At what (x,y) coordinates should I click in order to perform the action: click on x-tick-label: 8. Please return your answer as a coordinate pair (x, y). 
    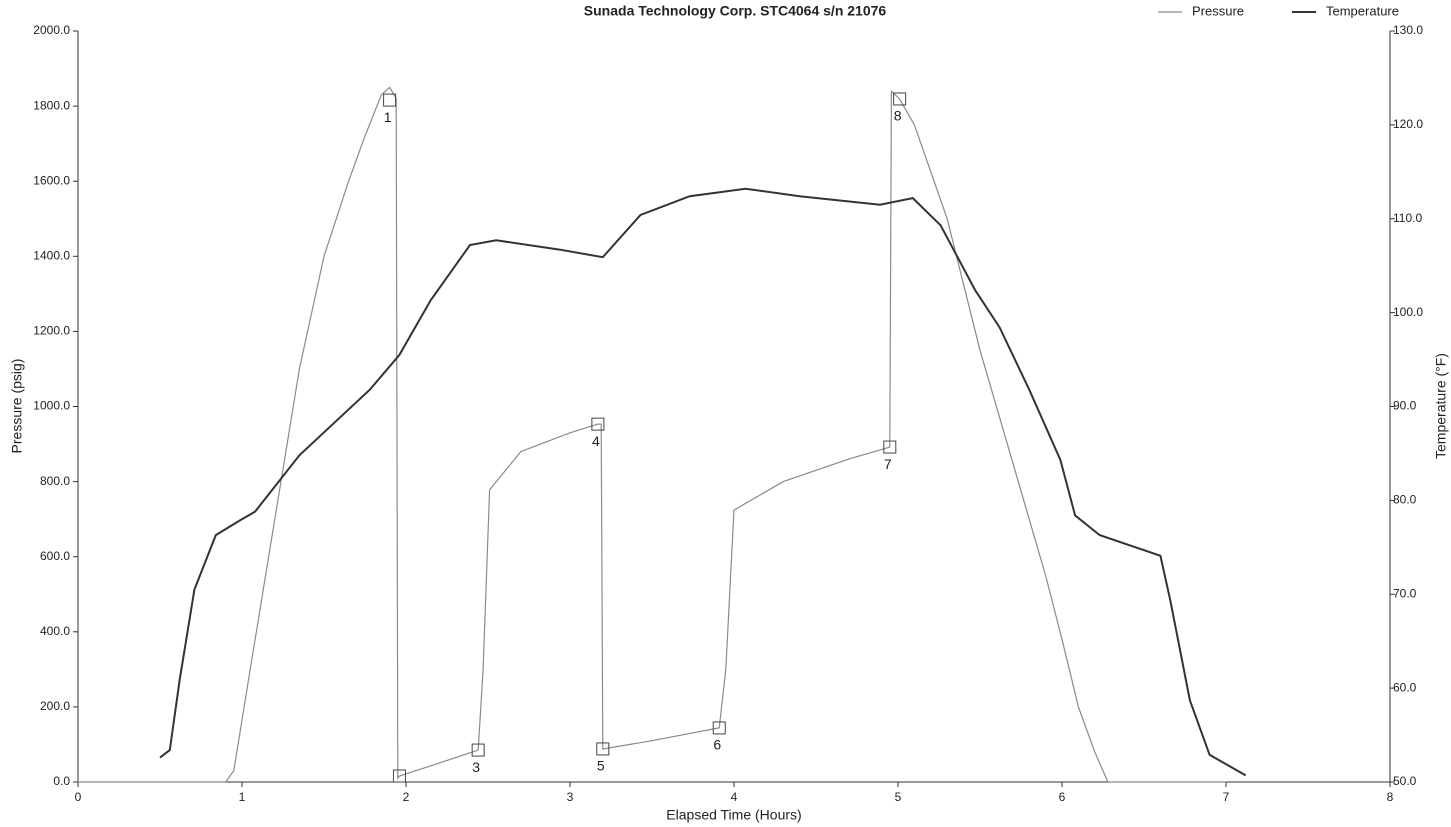
    Looking at the image, I should click on (1390, 797).